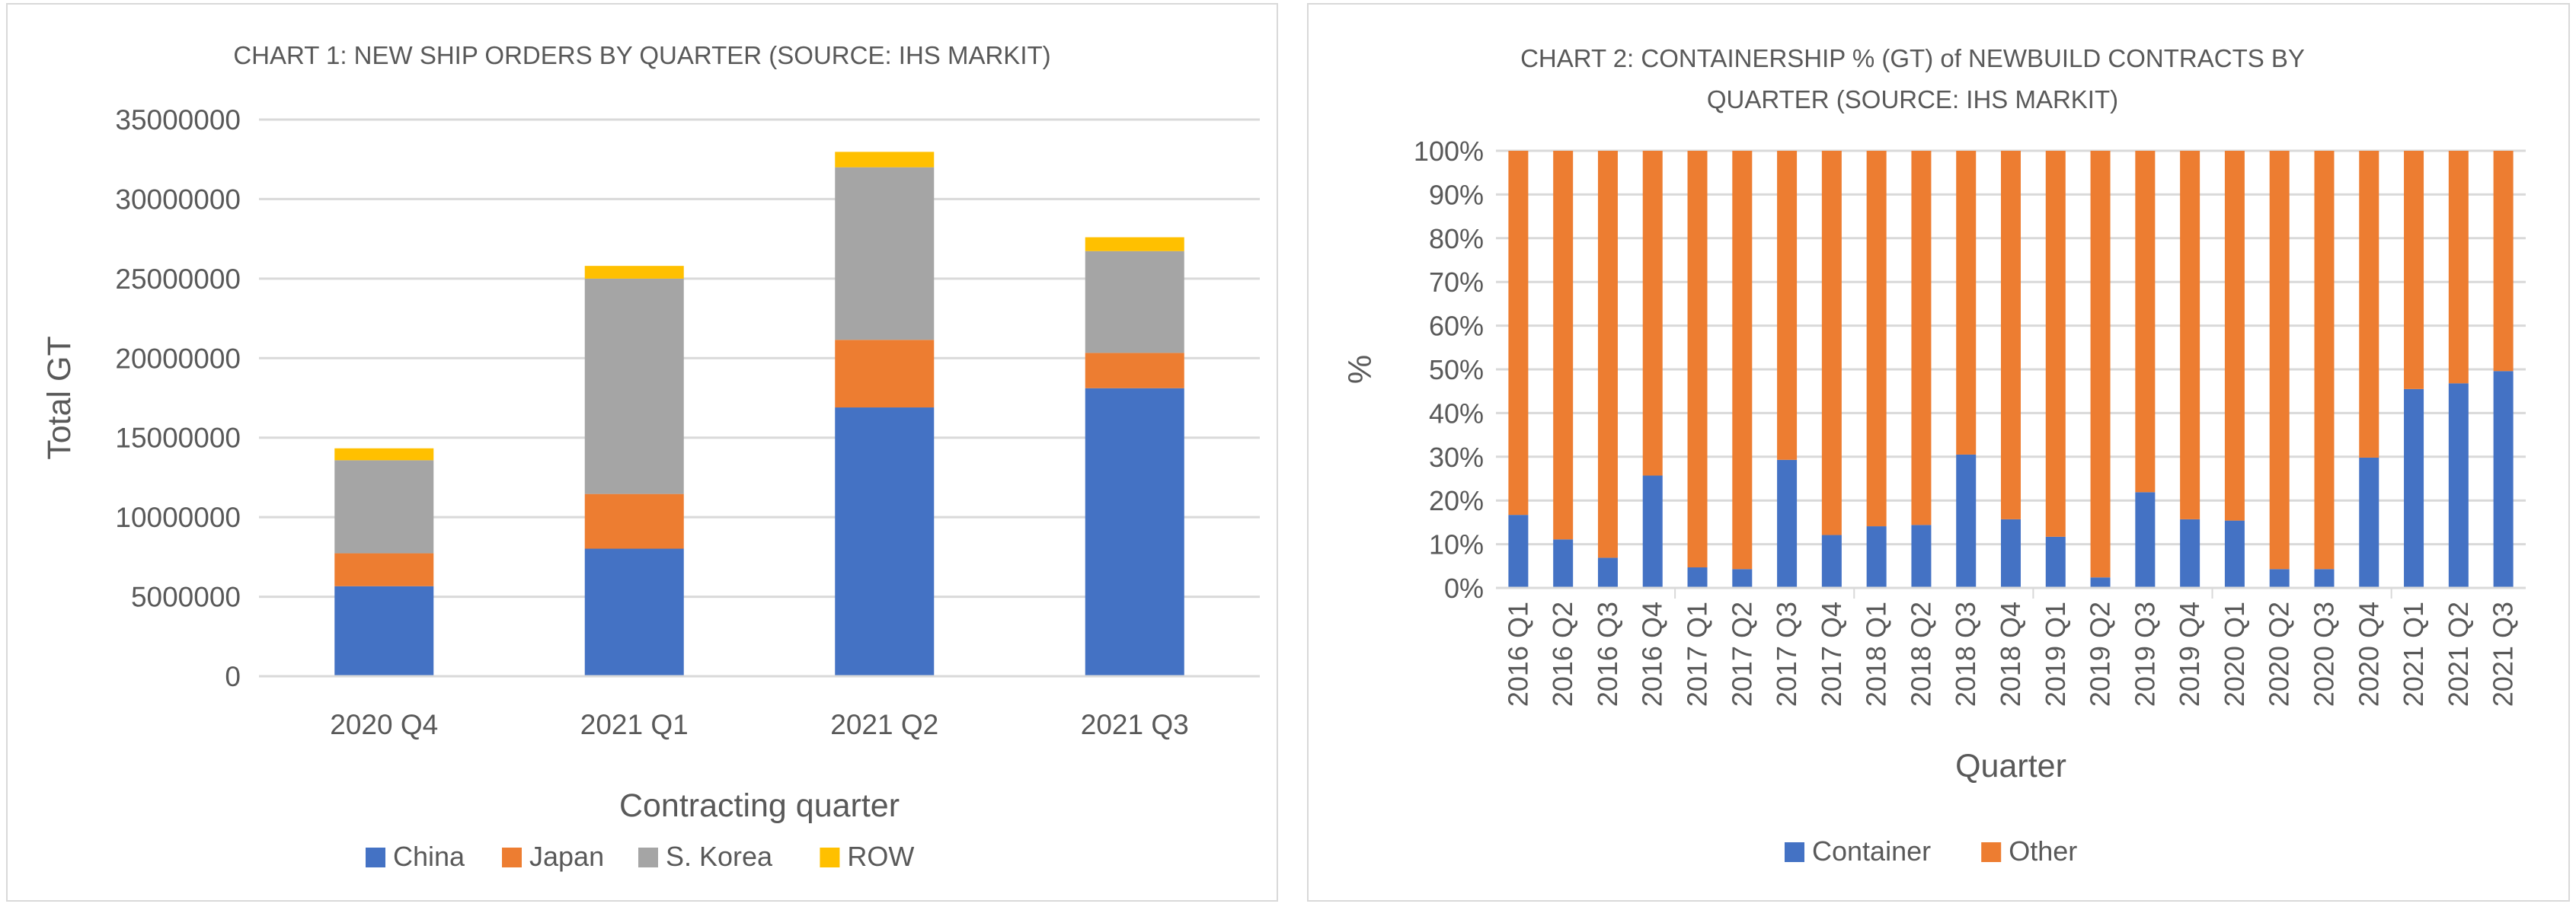  Describe the element at coordinates (1456, 326) in the screenshot. I see `y-tick-label: 60%` at that location.